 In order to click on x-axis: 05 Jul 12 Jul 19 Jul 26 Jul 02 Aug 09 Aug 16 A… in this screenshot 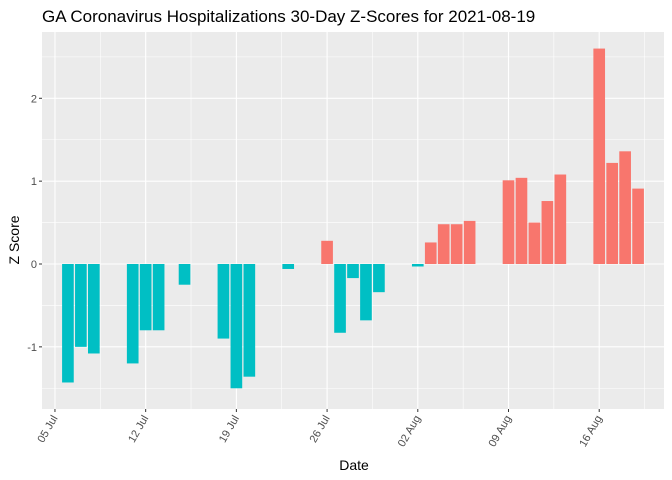, I will do `click(320, 429)`.